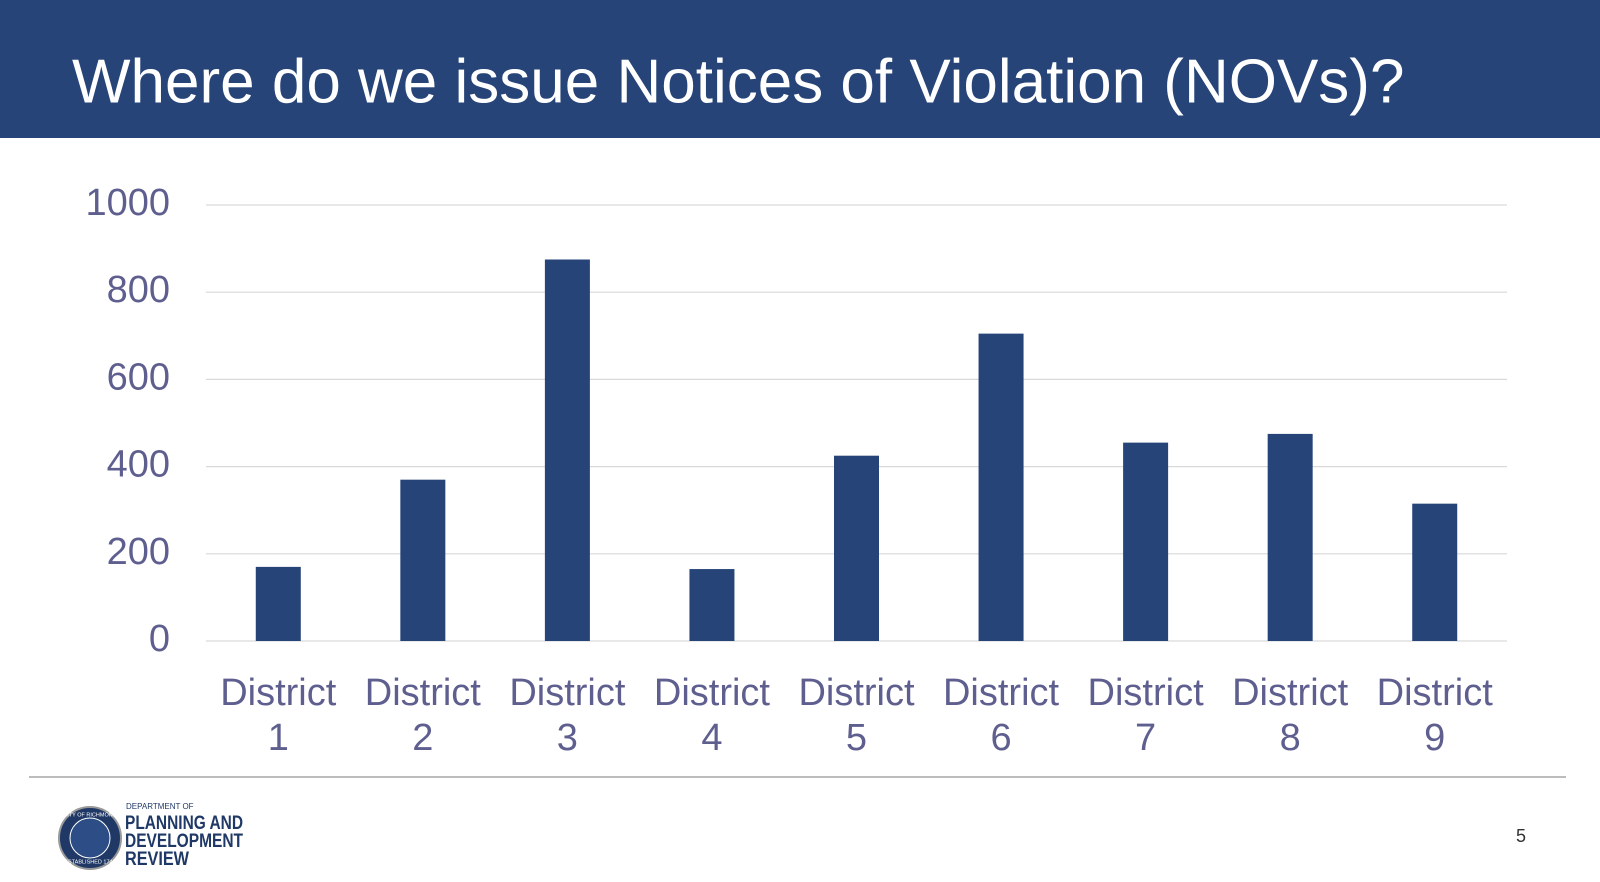 This screenshot has height=882, width=1600. What do you see at coordinates (138, 552) in the screenshot?
I see `y-tick-label: 200` at bounding box center [138, 552].